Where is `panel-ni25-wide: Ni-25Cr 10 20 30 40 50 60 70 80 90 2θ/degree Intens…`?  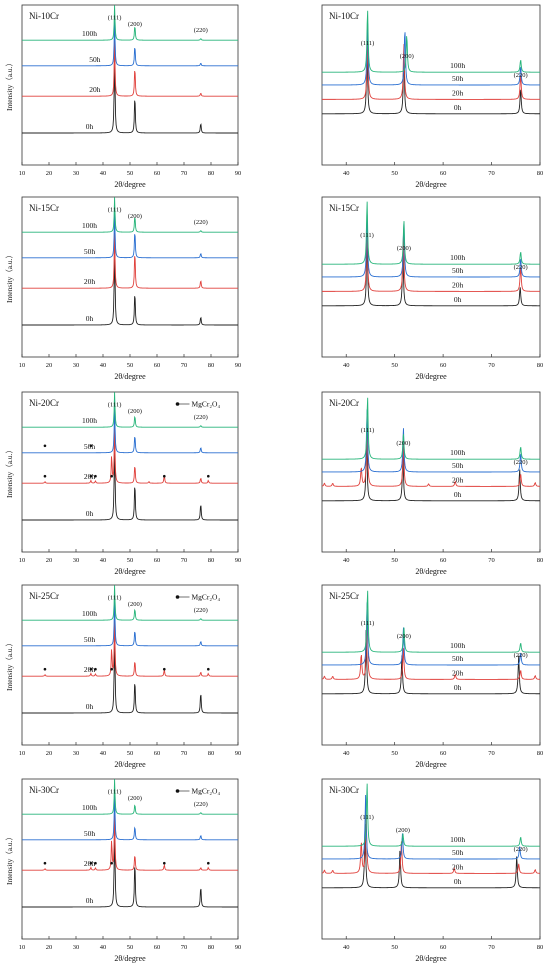
panel-ni25-wide: Ni-25Cr 10 20 30 40 50 60 70 80 90 2θ/degree Intens… is located at coordinates (123, 676).